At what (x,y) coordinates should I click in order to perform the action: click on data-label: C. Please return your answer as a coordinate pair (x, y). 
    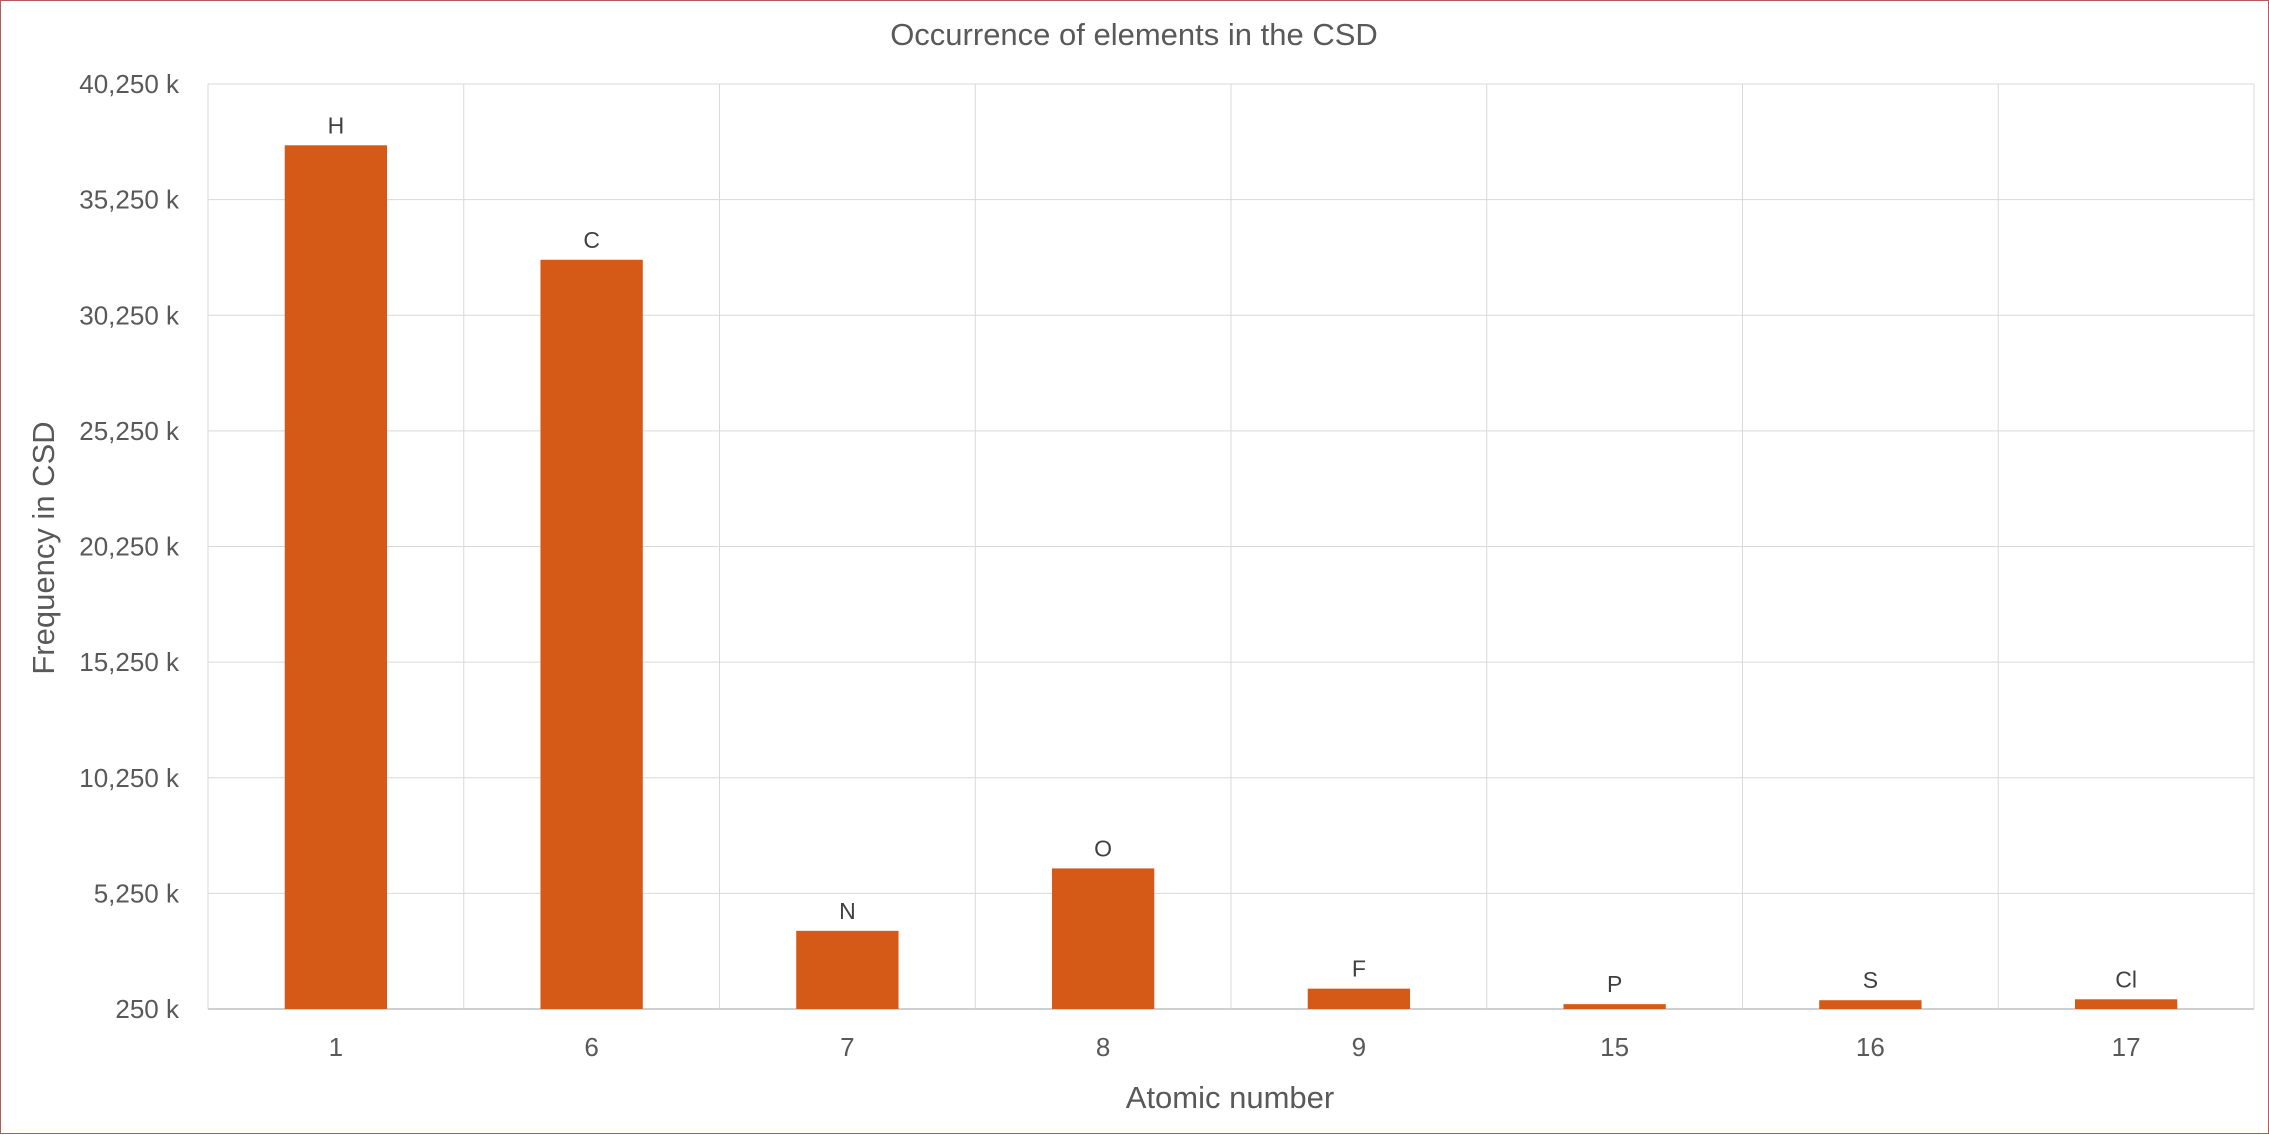
    Looking at the image, I should click on (591, 240).